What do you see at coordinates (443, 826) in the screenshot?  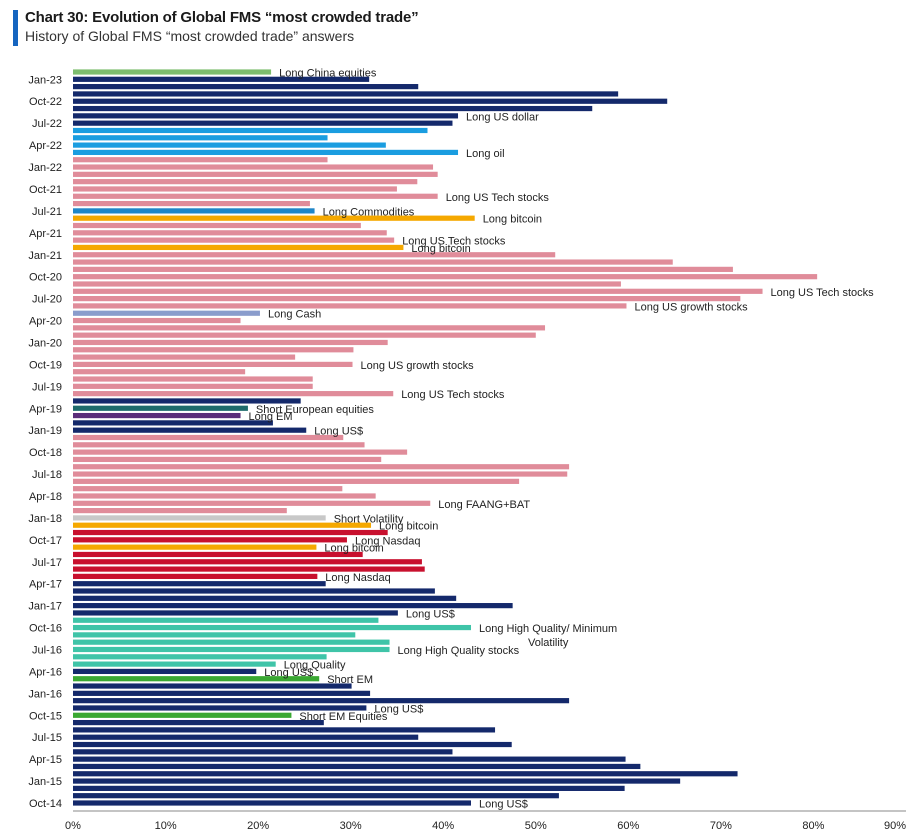 I see `x-tick-label: 40%` at bounding box center [443, 826].